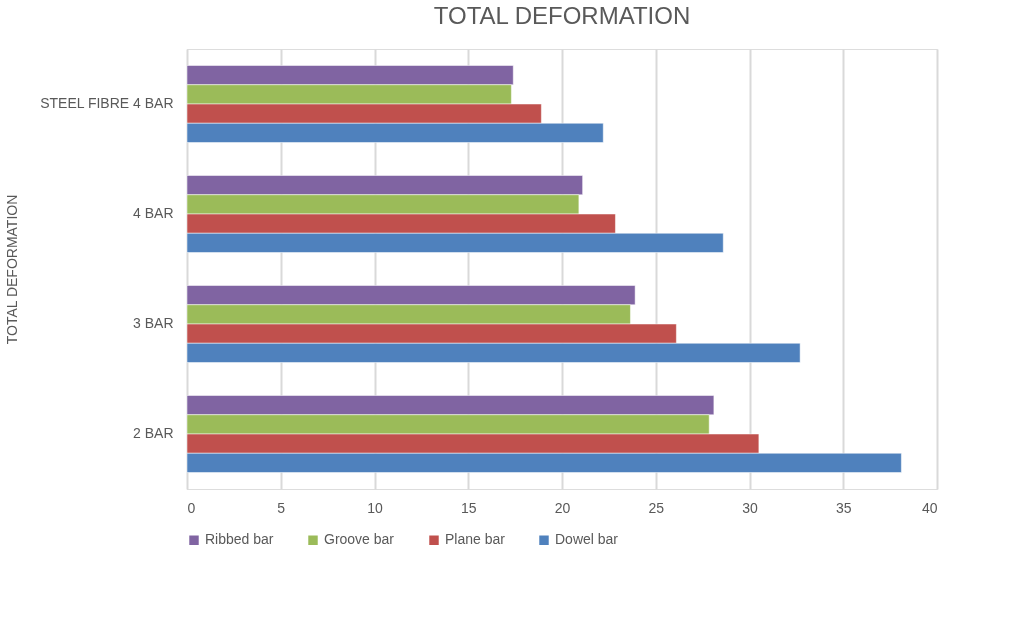 The height and width of the screenshot is (634, 1019). Describe the element at coordinates (359, 539) in the screenshot. I see `legend-label: Groove bar` at that location.